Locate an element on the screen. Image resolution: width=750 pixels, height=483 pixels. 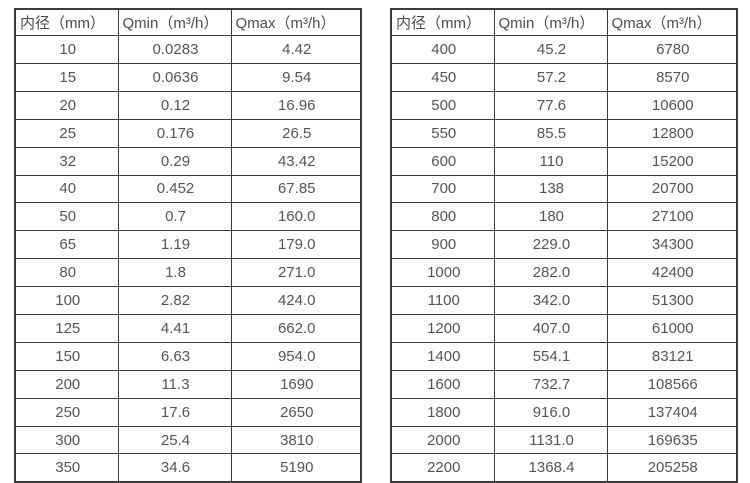
table-row: 1800 916.0 137404 is located at coordinates (564, 412).